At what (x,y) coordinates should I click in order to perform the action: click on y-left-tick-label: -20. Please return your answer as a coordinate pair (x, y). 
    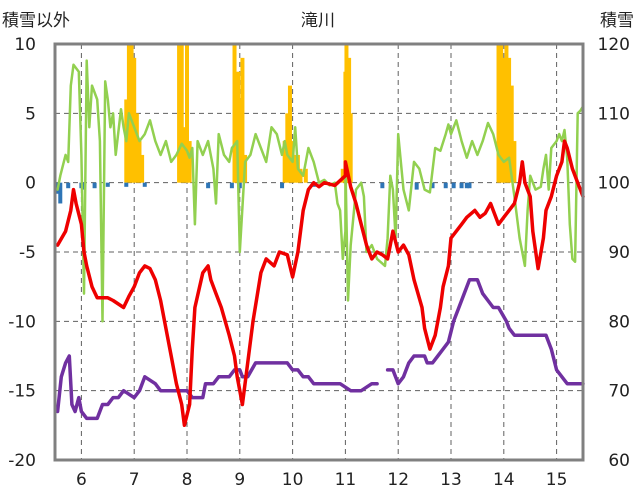
    Looking at the image, I should click on (22, 461).